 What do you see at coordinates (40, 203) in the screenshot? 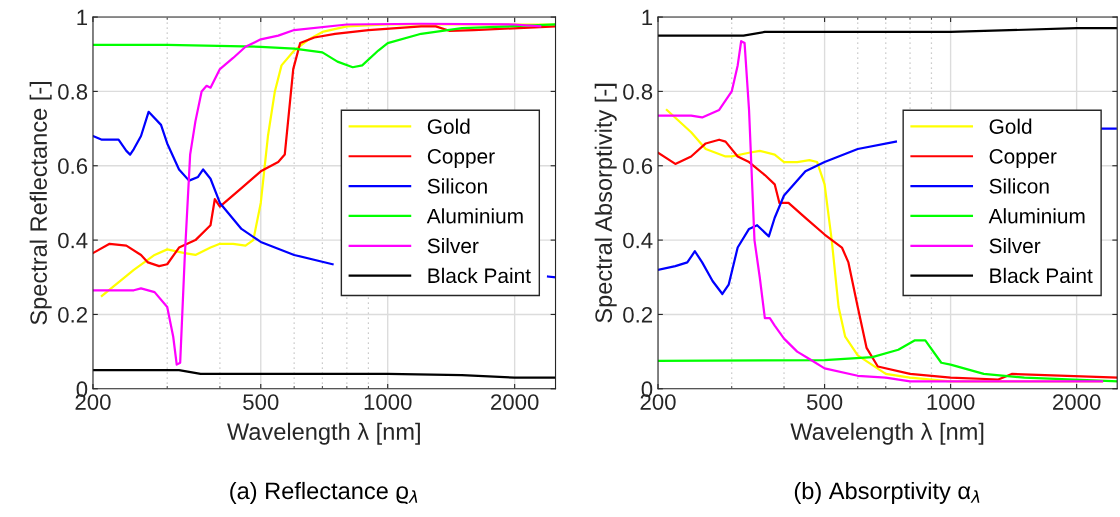
I see `y-axis-title: Spectral Reflectance [-]` at bounding box center [40, 203].